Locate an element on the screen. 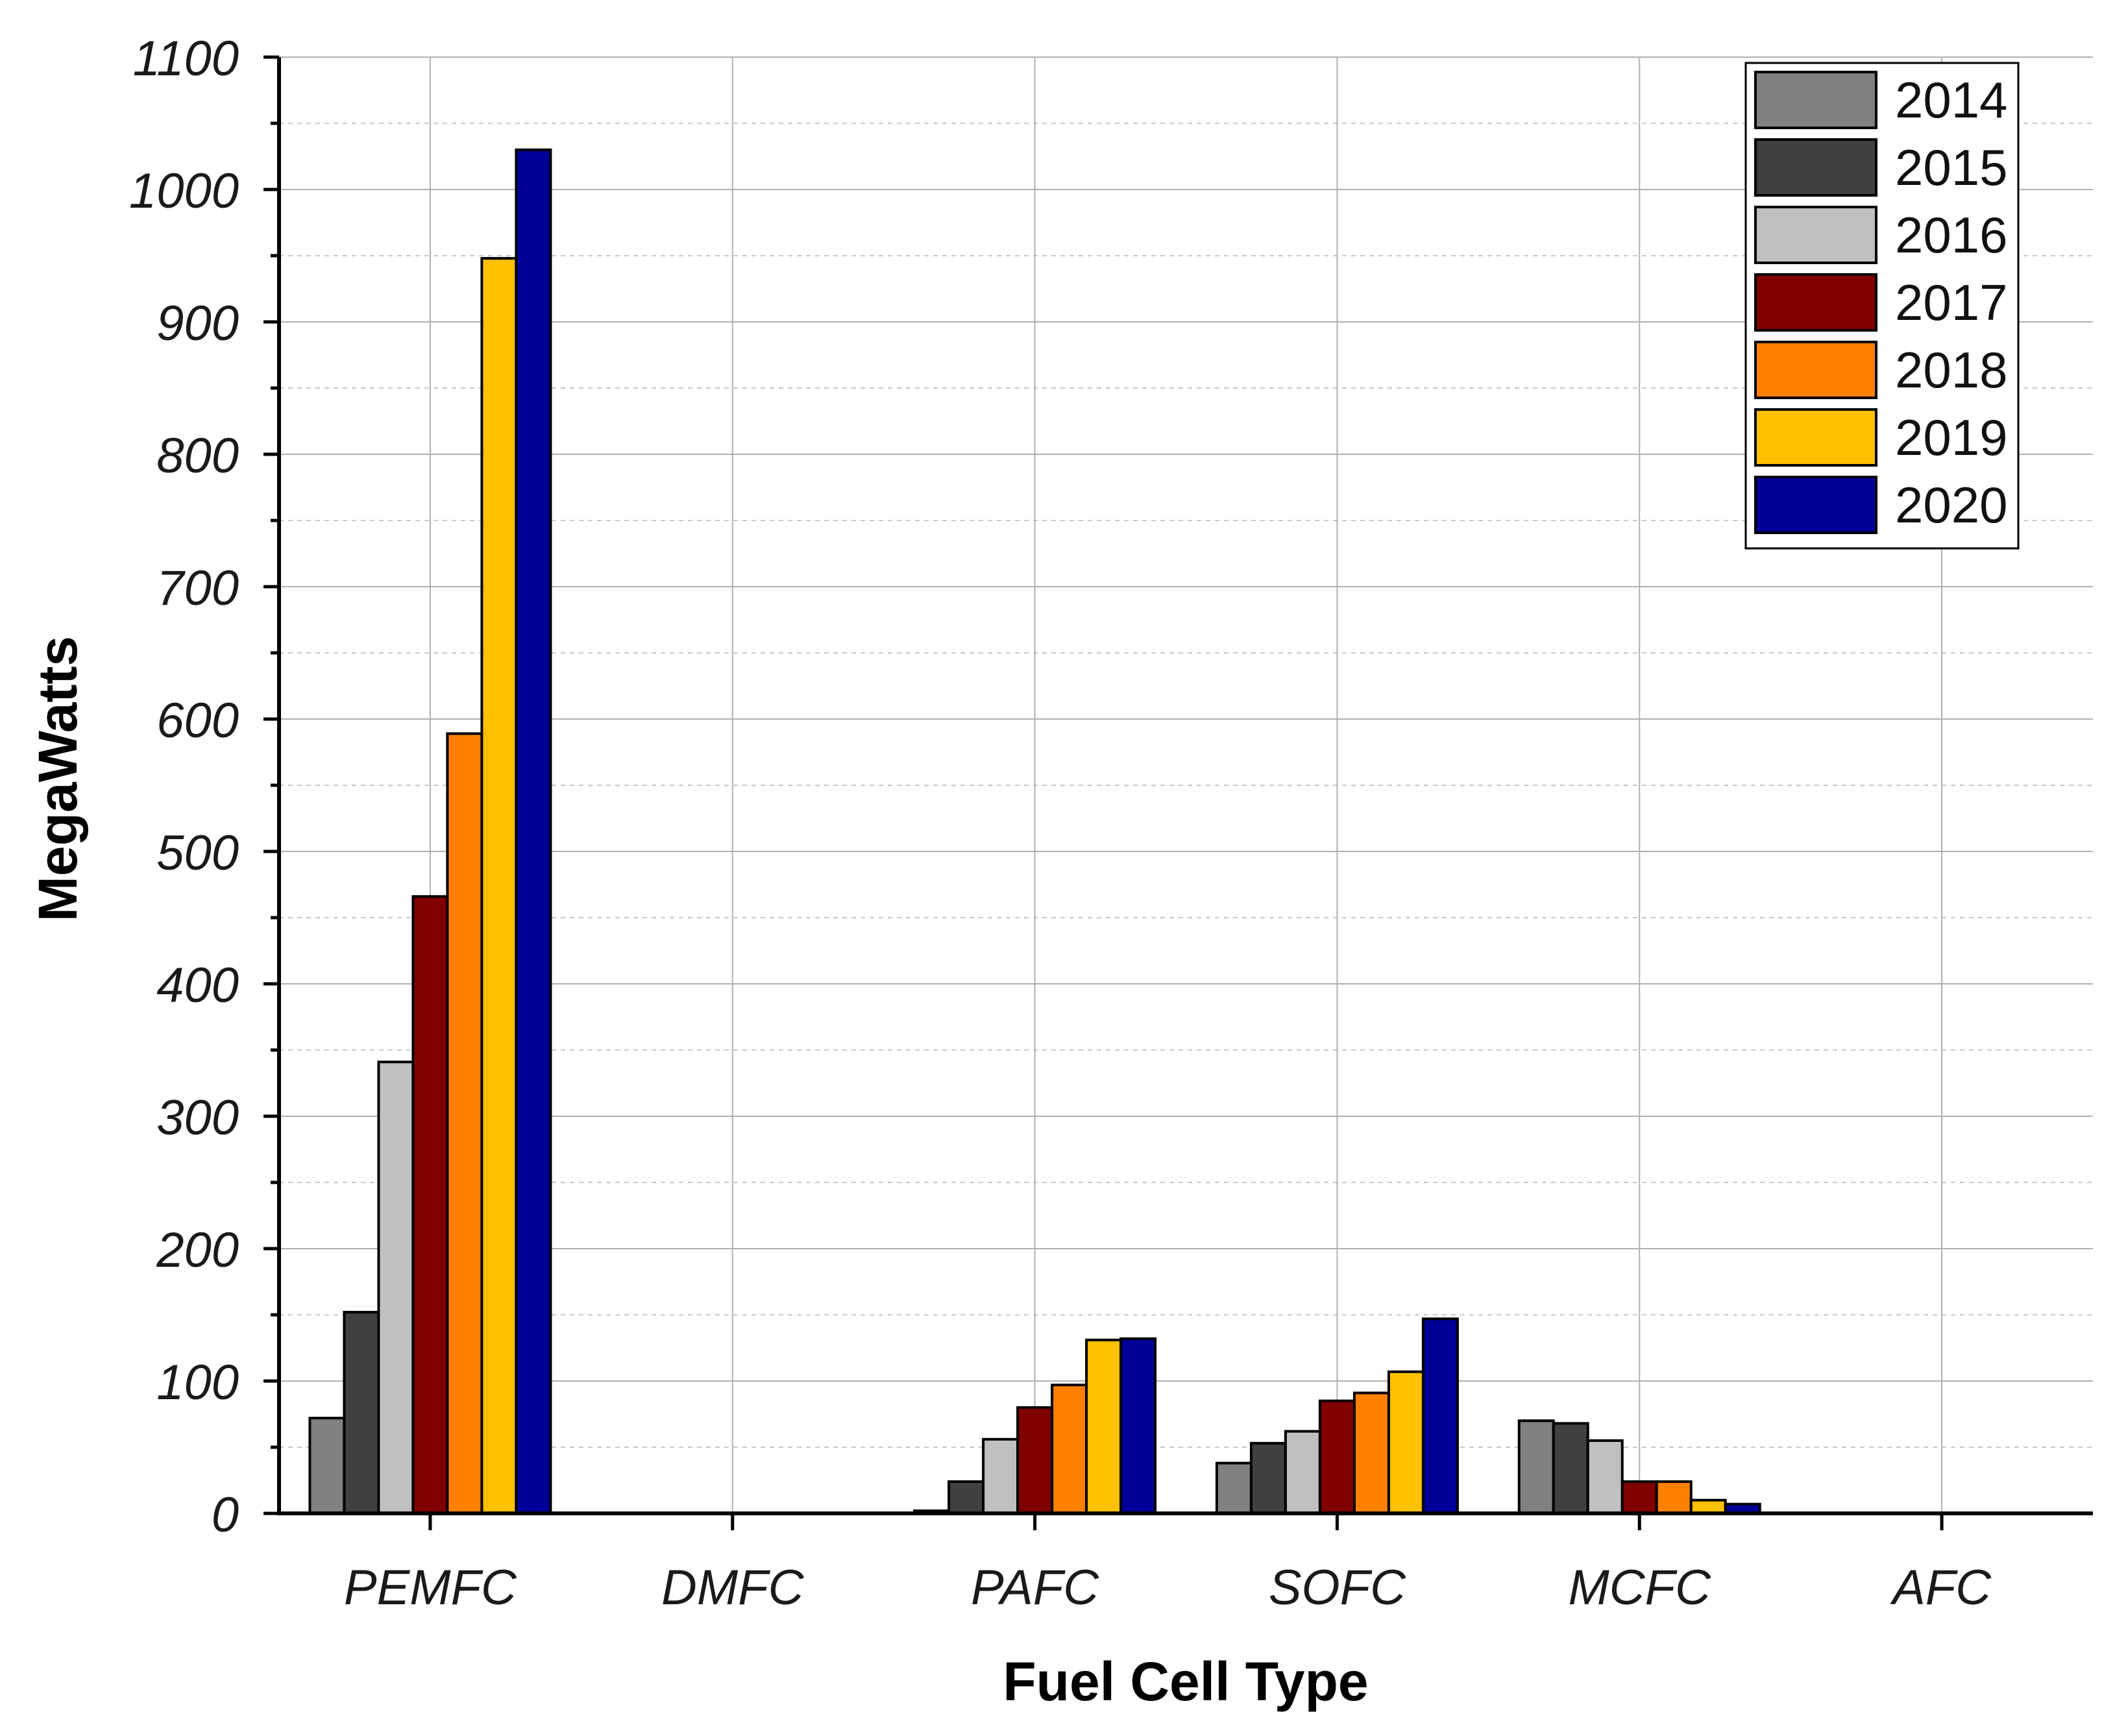 This screenshot has height=1736, width=2115. bar-sofc-2017 is located at coordinates (1337, 1457).